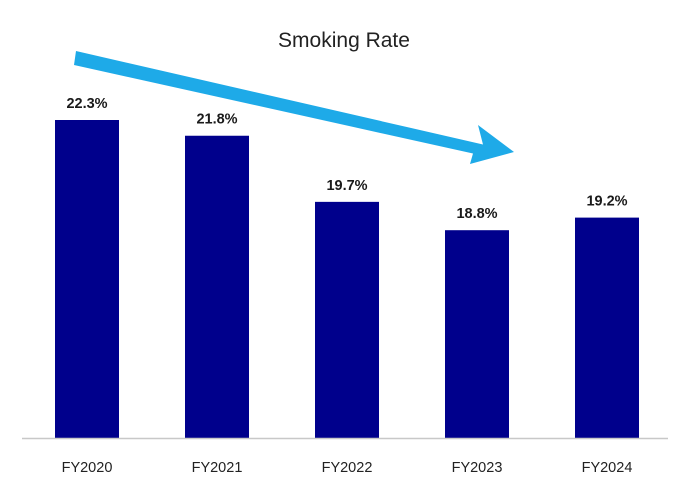 The width and height of the screenshot is (690, 495). I want to click on bar-fy2020, so click(87, 279).